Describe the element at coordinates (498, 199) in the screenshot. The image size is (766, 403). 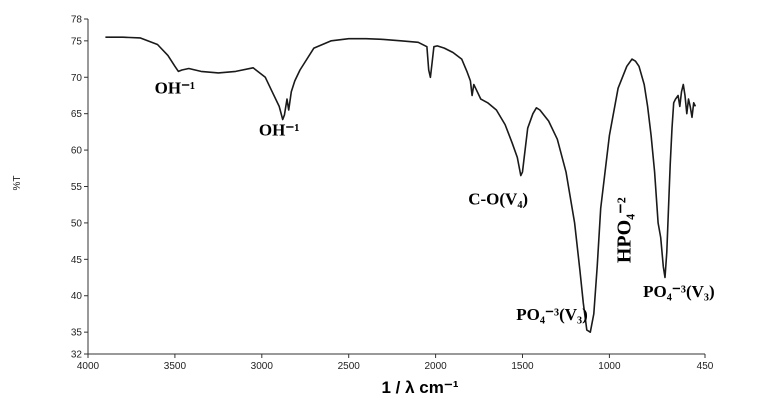
I see `peak-annotation: C-O(V₄)` at that location.